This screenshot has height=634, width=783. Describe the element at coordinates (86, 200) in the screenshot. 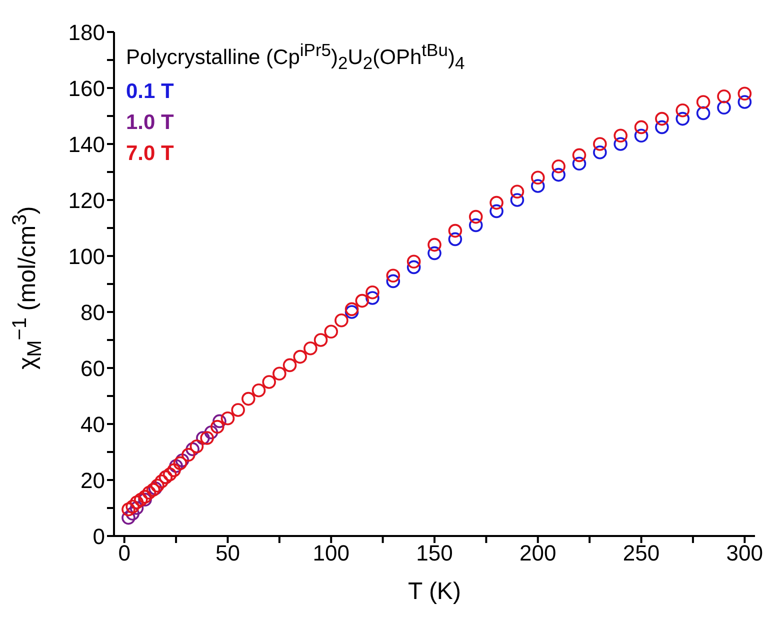

I see `y-tick-label: 120` at that location.